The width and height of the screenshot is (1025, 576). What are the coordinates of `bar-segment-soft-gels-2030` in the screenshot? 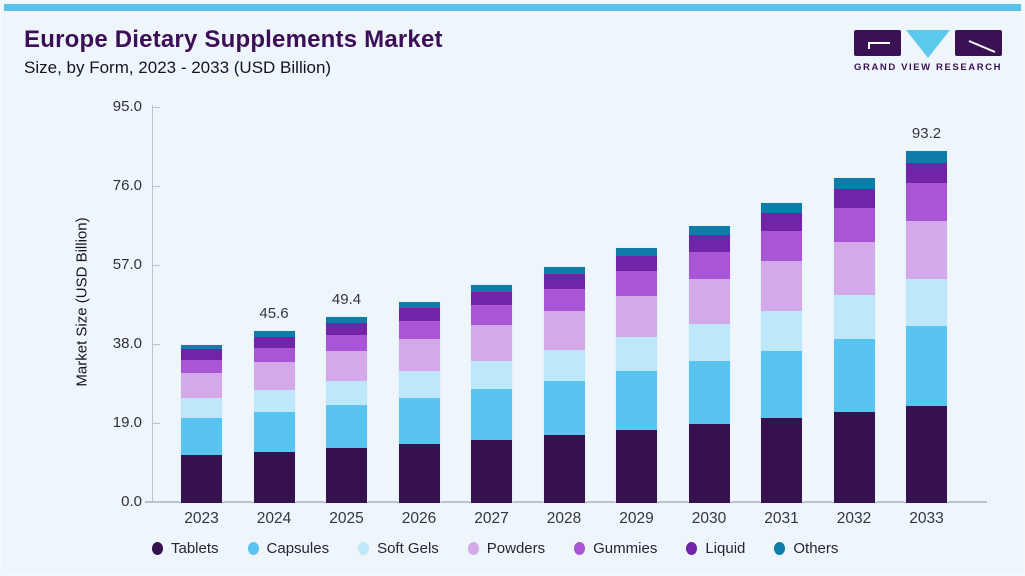 It's located at (709, 343).